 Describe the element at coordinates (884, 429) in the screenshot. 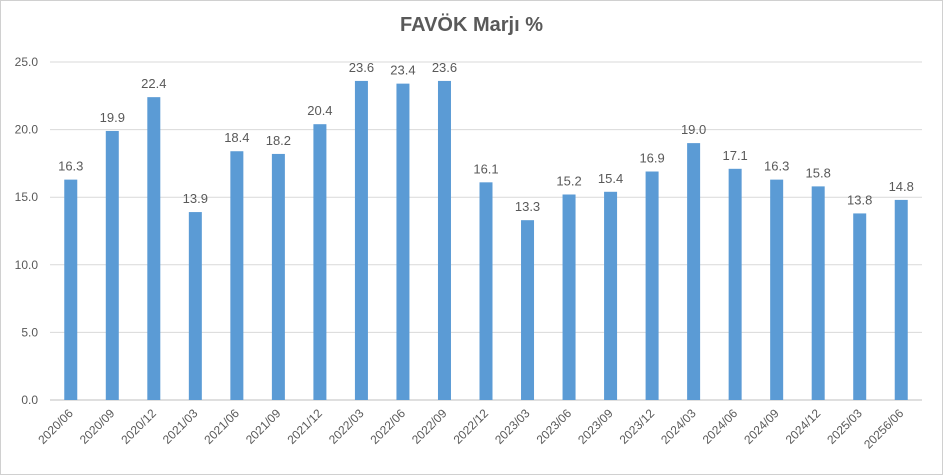

I see `x-tick-label: 20256/06` at that location.